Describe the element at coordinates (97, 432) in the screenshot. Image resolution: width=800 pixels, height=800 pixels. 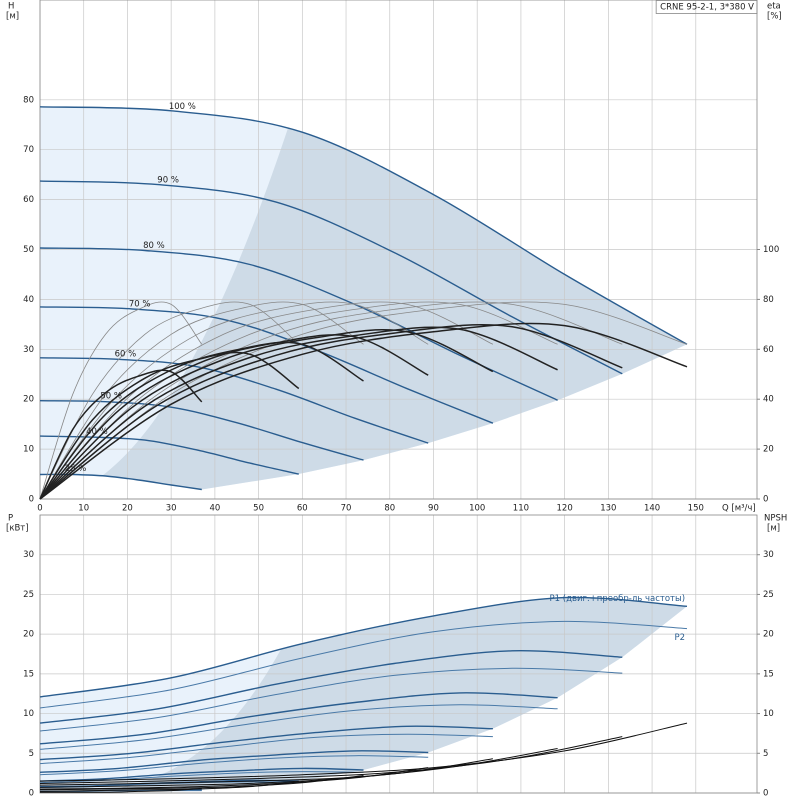
I see `curve-label: 40 %` at that location.